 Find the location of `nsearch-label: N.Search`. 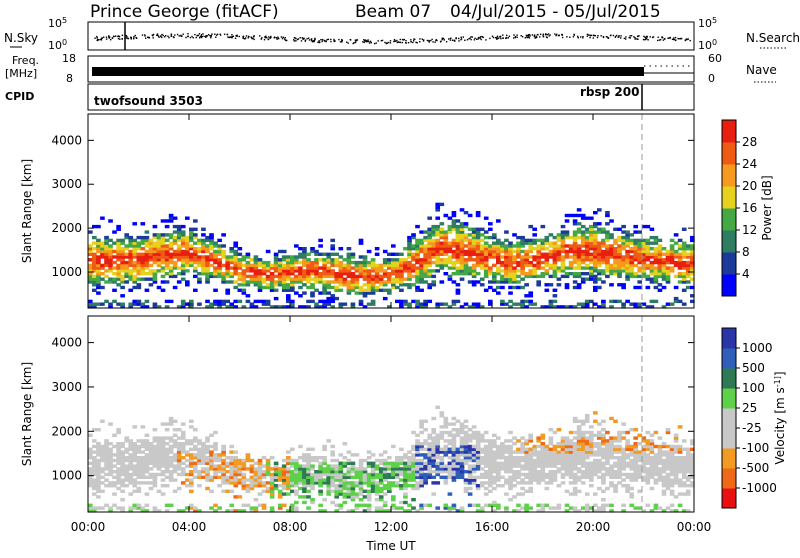

nsearch-label: N.Search is located at coordinates (773, 38).